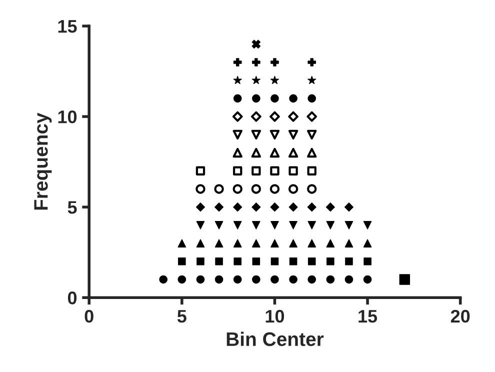 The height and width of the screenshot is (372, 495). I want to click on x-tick-label: 10, so click(275, 316).